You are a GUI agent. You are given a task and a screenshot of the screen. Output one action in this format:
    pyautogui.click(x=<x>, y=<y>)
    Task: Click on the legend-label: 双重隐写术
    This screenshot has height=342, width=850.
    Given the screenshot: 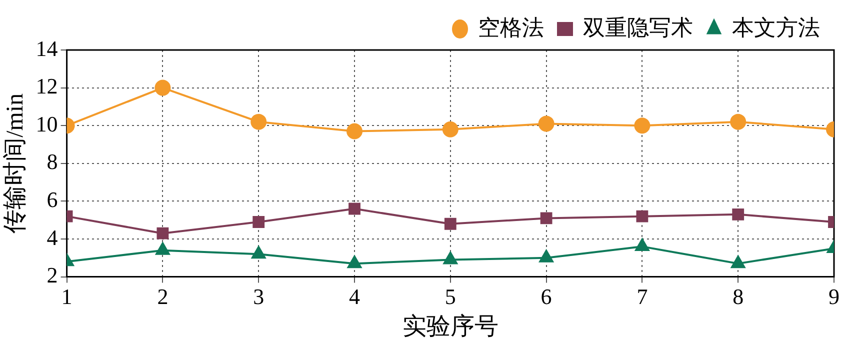 What is the action you would take?
    pyautogui.click(x=638, y=27)
    